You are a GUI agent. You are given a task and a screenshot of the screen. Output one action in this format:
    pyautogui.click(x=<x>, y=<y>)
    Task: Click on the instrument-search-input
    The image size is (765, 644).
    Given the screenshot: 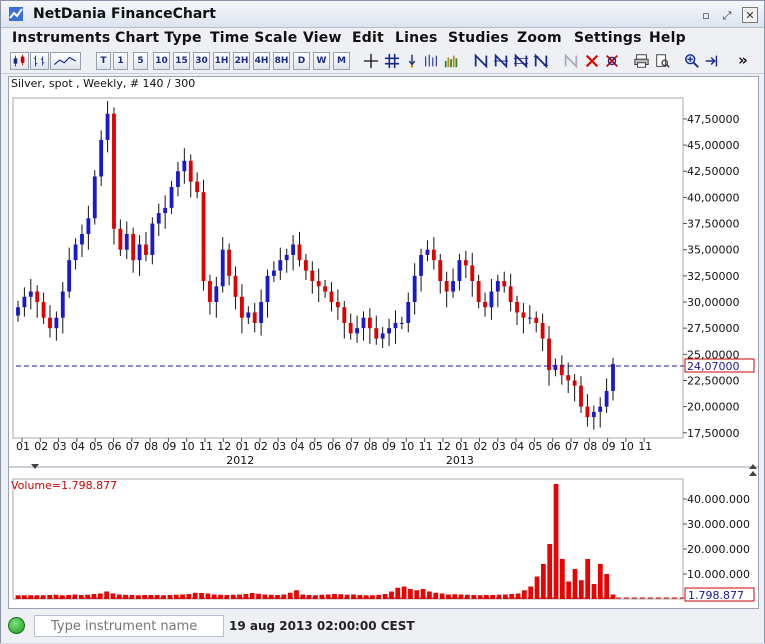 What is the action you would take?
    pyautogui.click(x=129, y=626)
    